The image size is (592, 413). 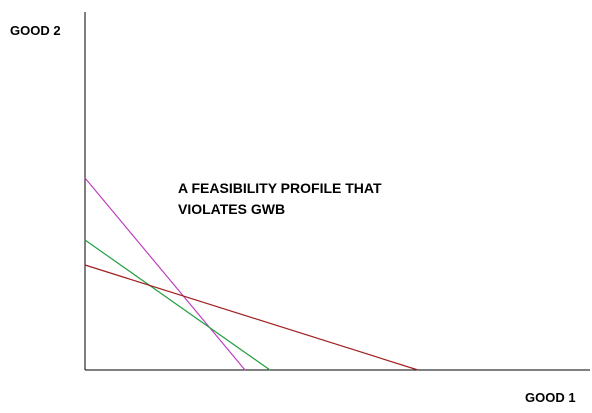 I want to click on red-feasibility-line, so click(x=251, y=317).